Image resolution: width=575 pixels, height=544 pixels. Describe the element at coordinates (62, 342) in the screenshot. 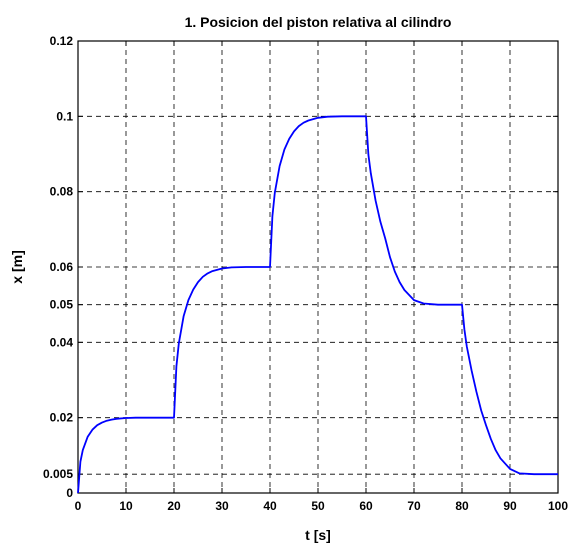

I see `y-tick-label: 0.04` at that location.